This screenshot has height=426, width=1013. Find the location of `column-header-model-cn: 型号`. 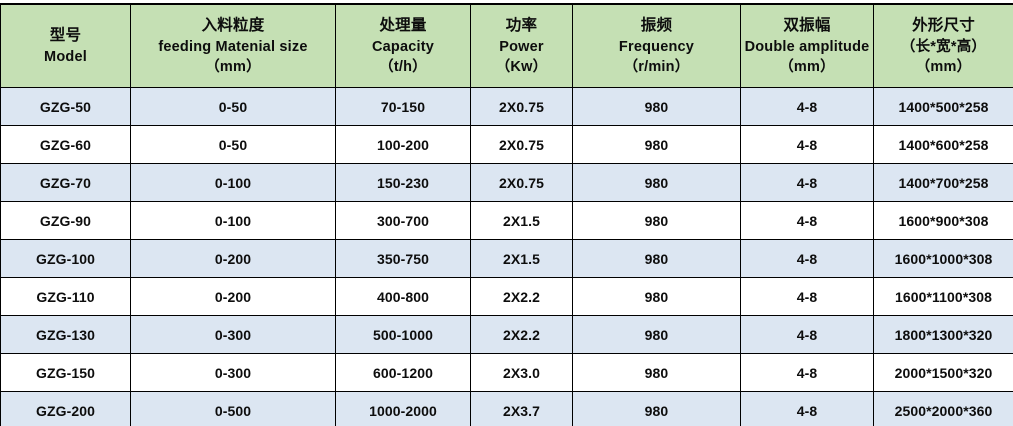

column-header-model-cn: 型号 is located at coordinates (65, 36).